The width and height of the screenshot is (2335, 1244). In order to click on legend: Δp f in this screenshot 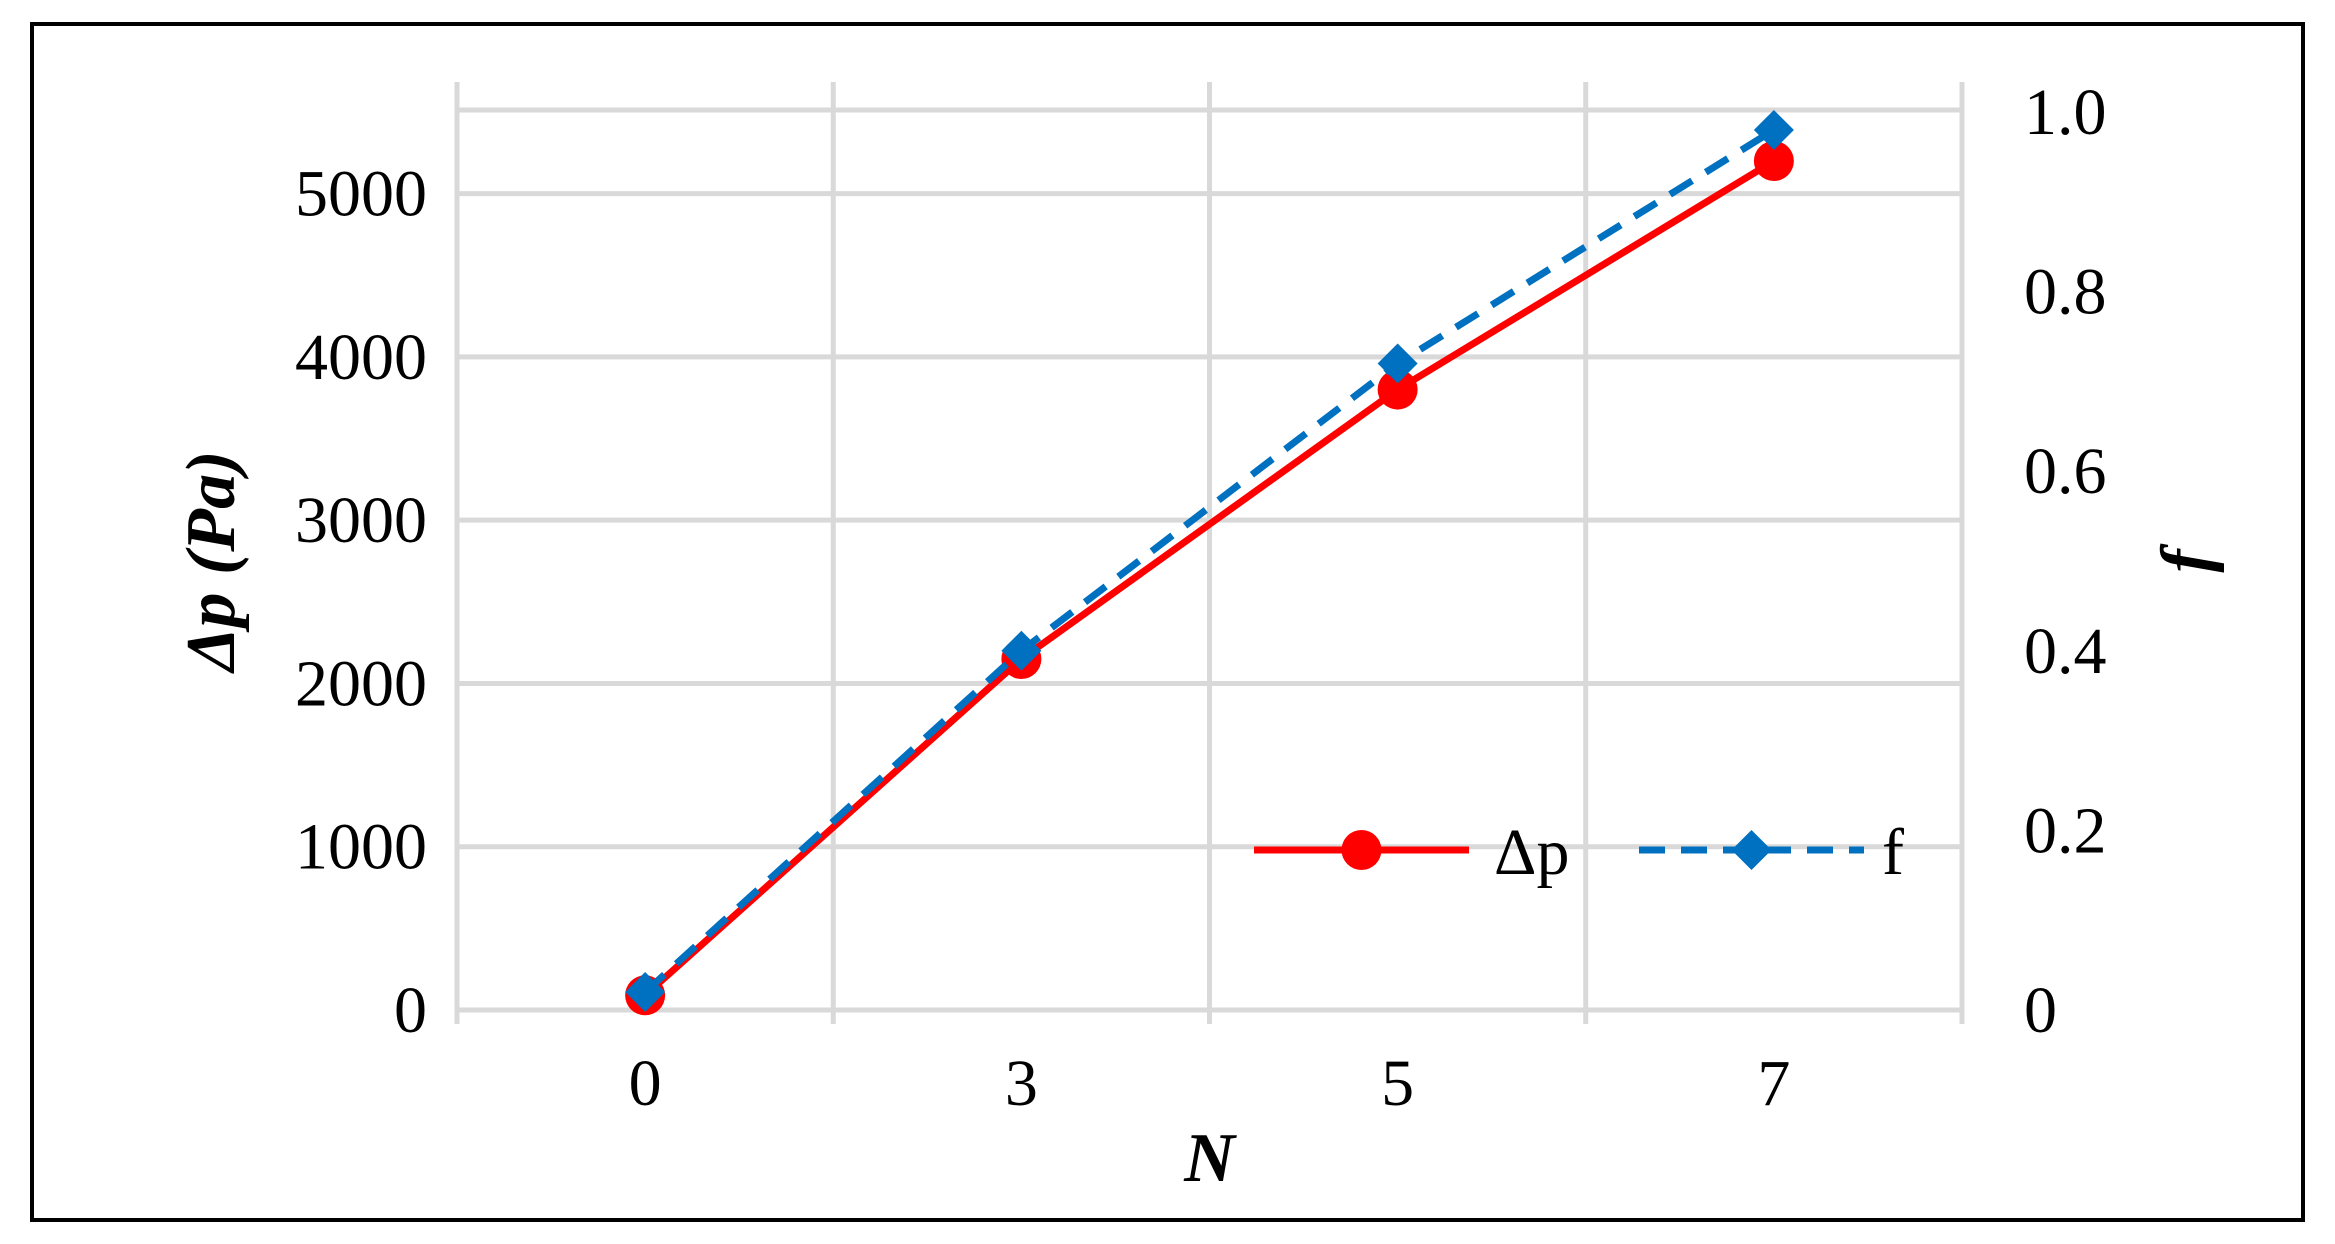, I will do `click(1579, 852)`.